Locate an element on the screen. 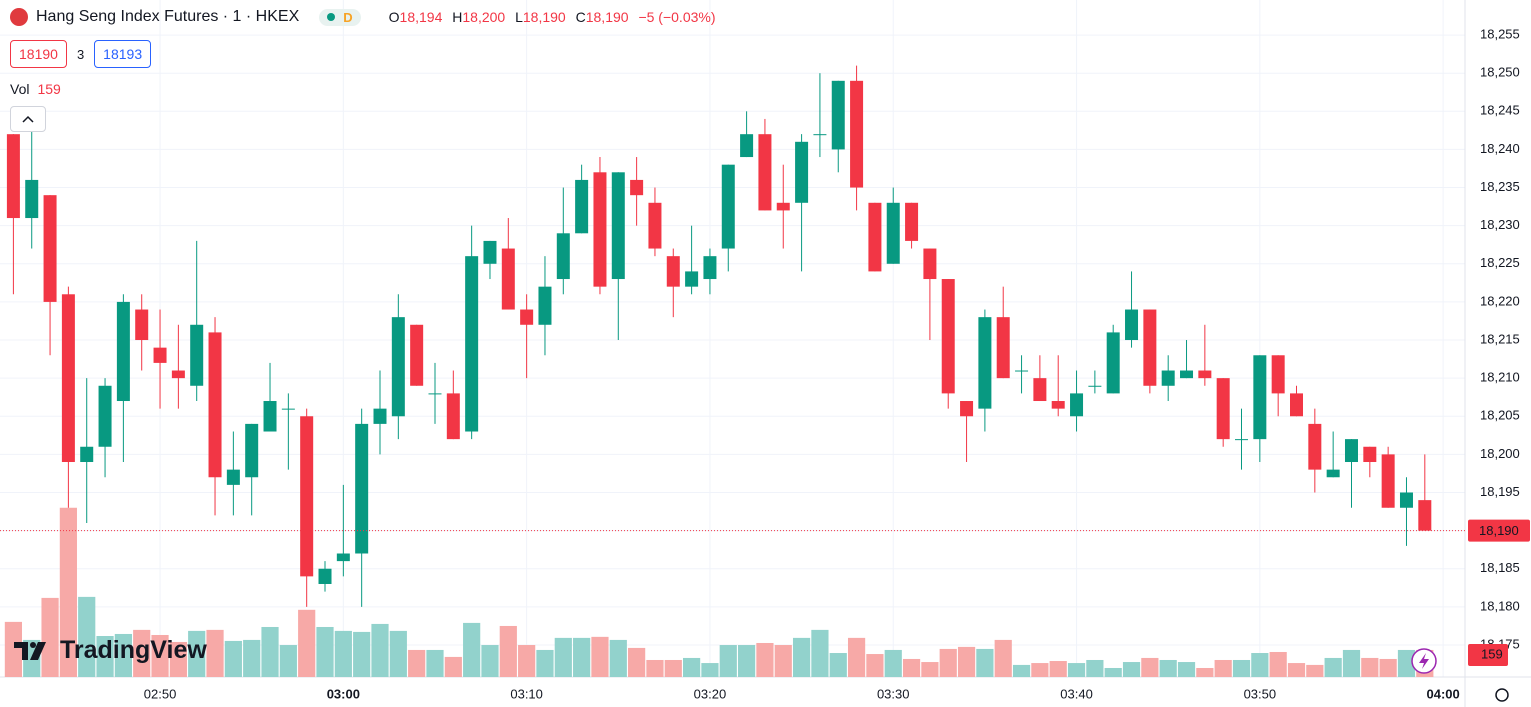  volume-label-bg is located at coordinates (1488, 654).